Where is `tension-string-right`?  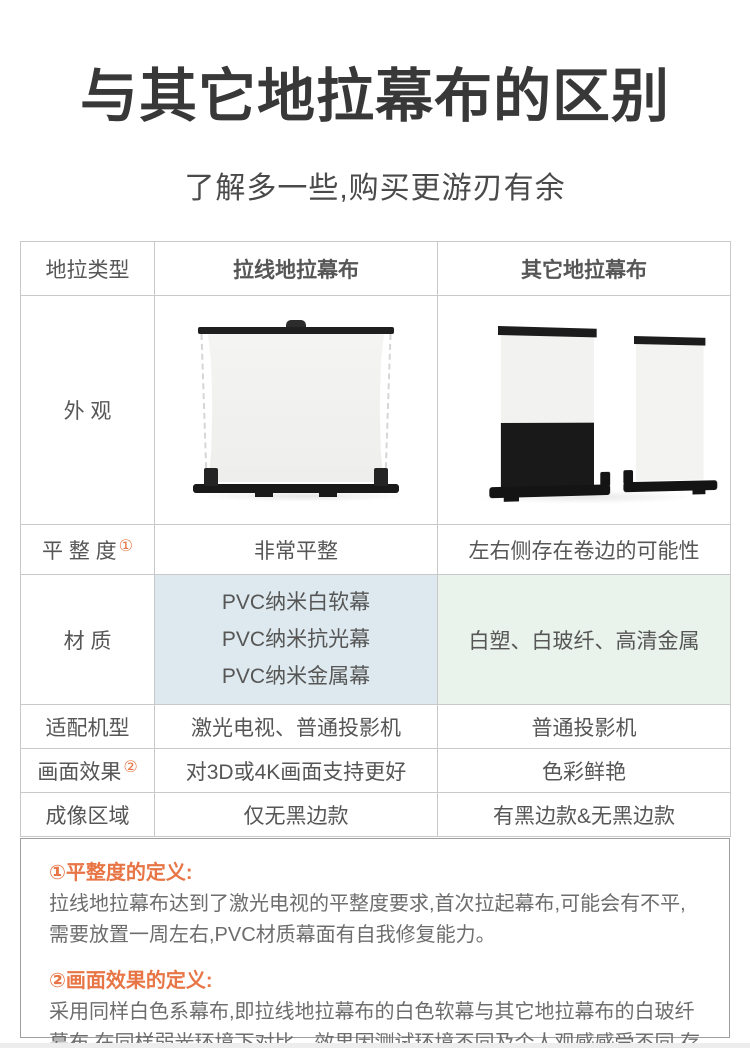
tension-string-right is located at coordinates (388, 406).